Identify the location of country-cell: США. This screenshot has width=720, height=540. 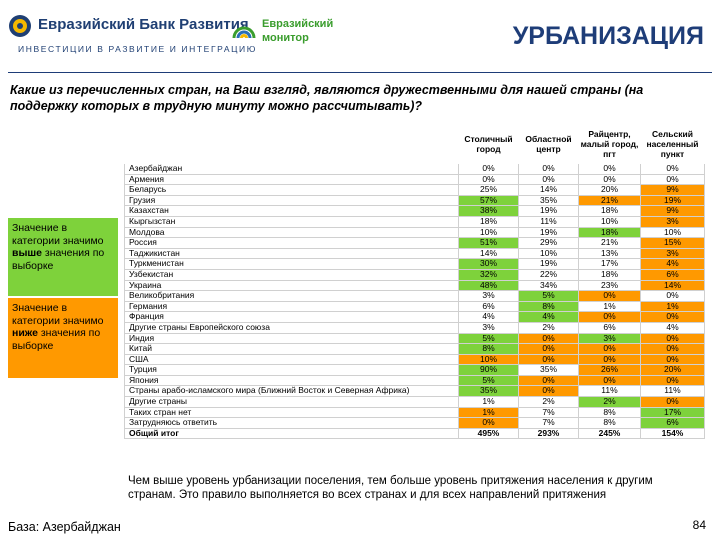
(291, 359).